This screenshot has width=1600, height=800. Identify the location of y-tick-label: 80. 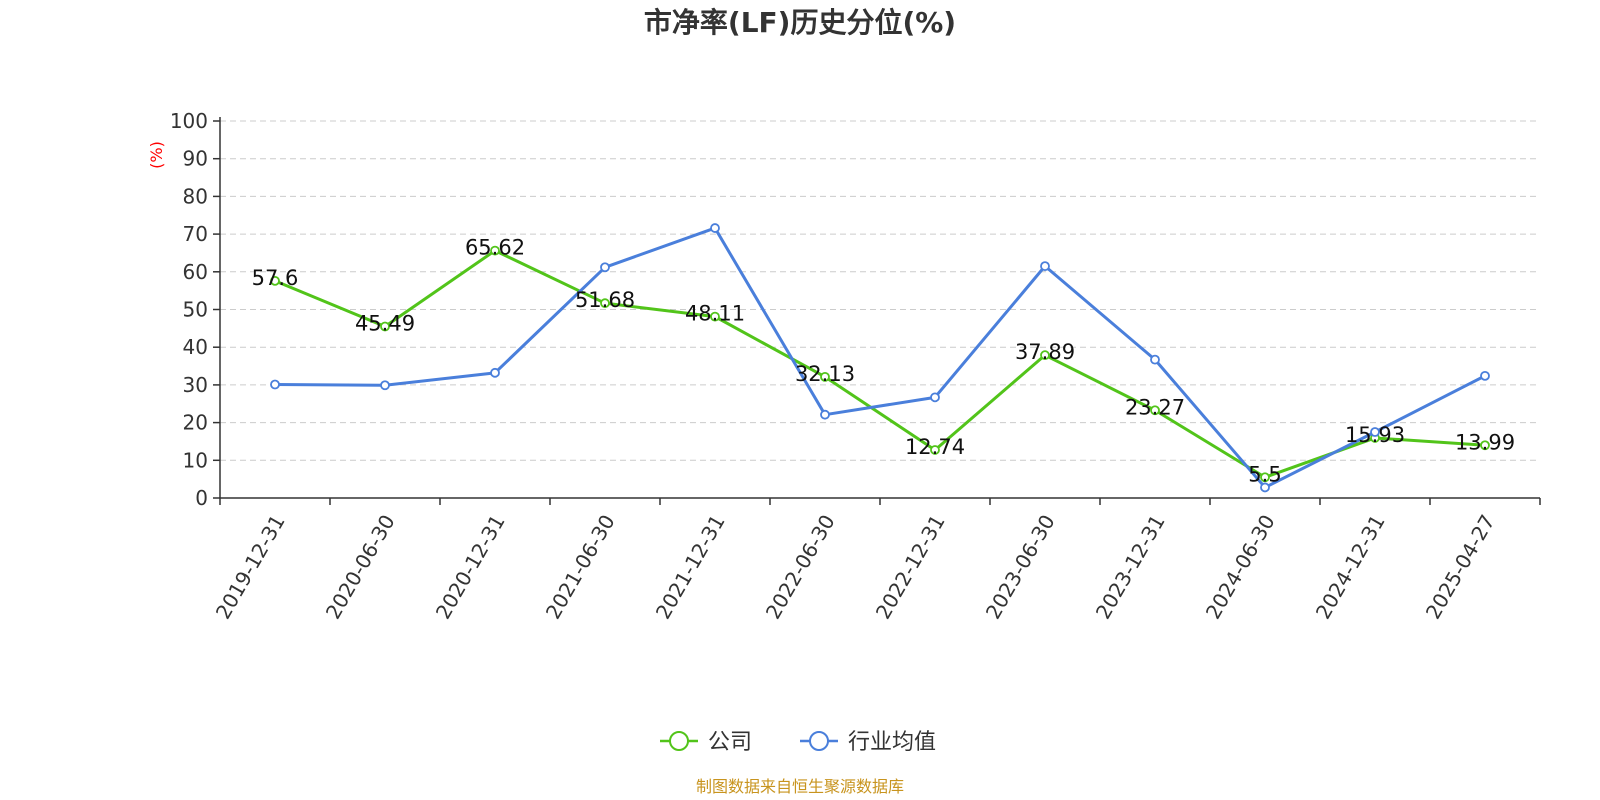
(195, 196).